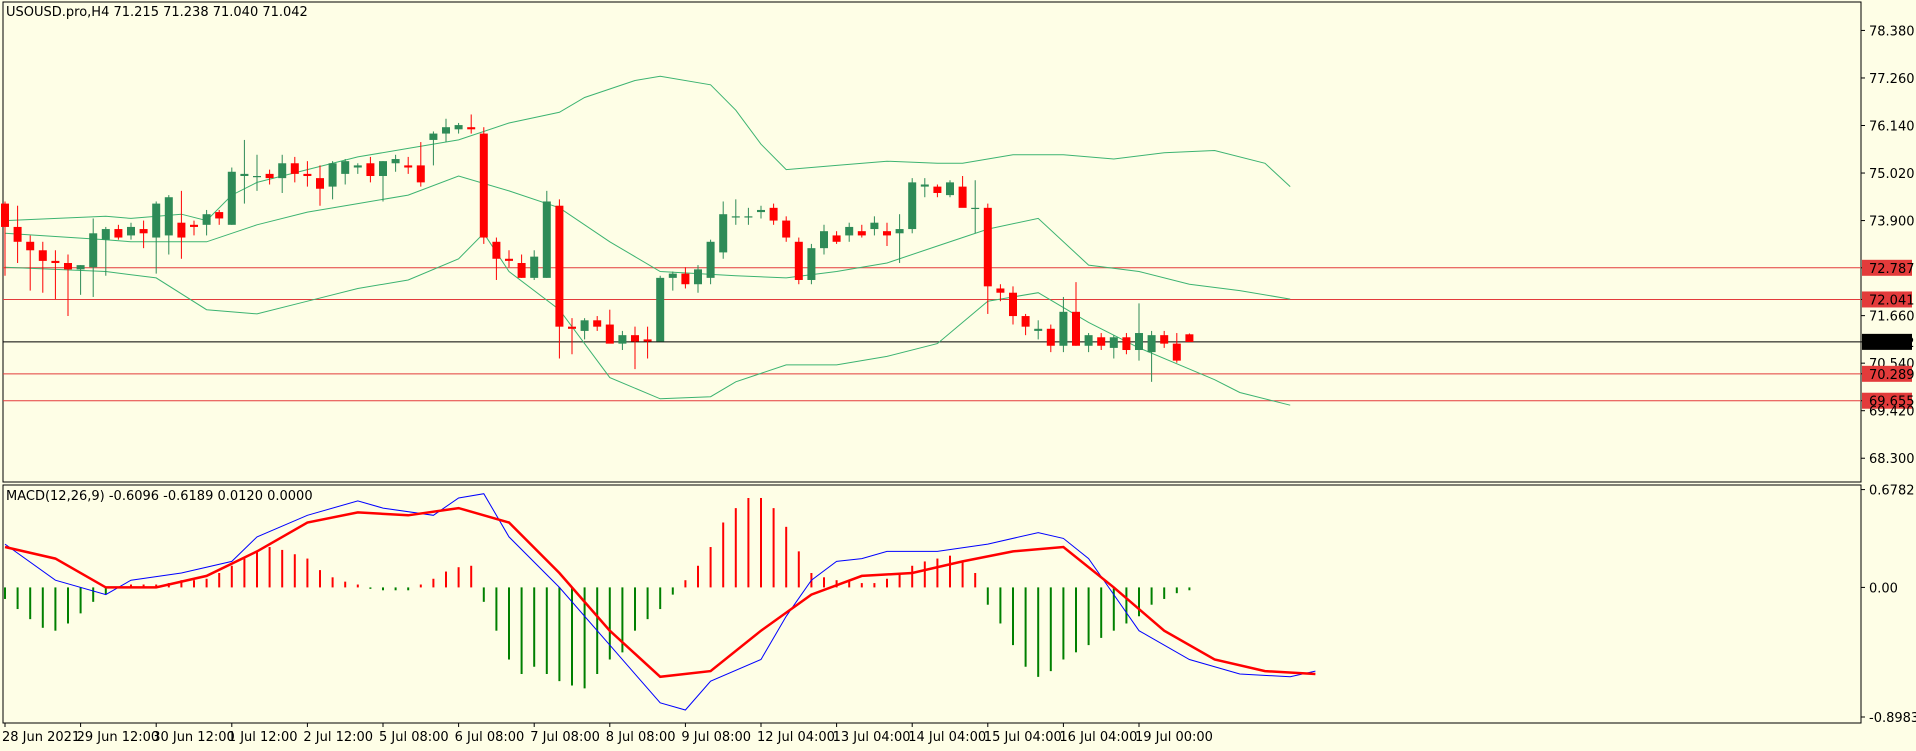  Describe the element at coordinates (1892, 402) in the screenshot. I see `price-tick-label-11: 69.655` at that location.